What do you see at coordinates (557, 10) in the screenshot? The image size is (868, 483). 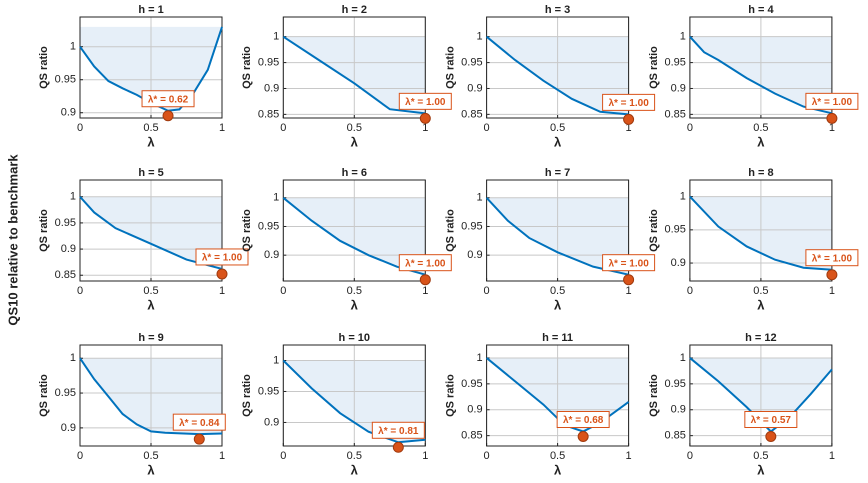 I see `chart-title: h = 3` at bounding box center [557, 10].